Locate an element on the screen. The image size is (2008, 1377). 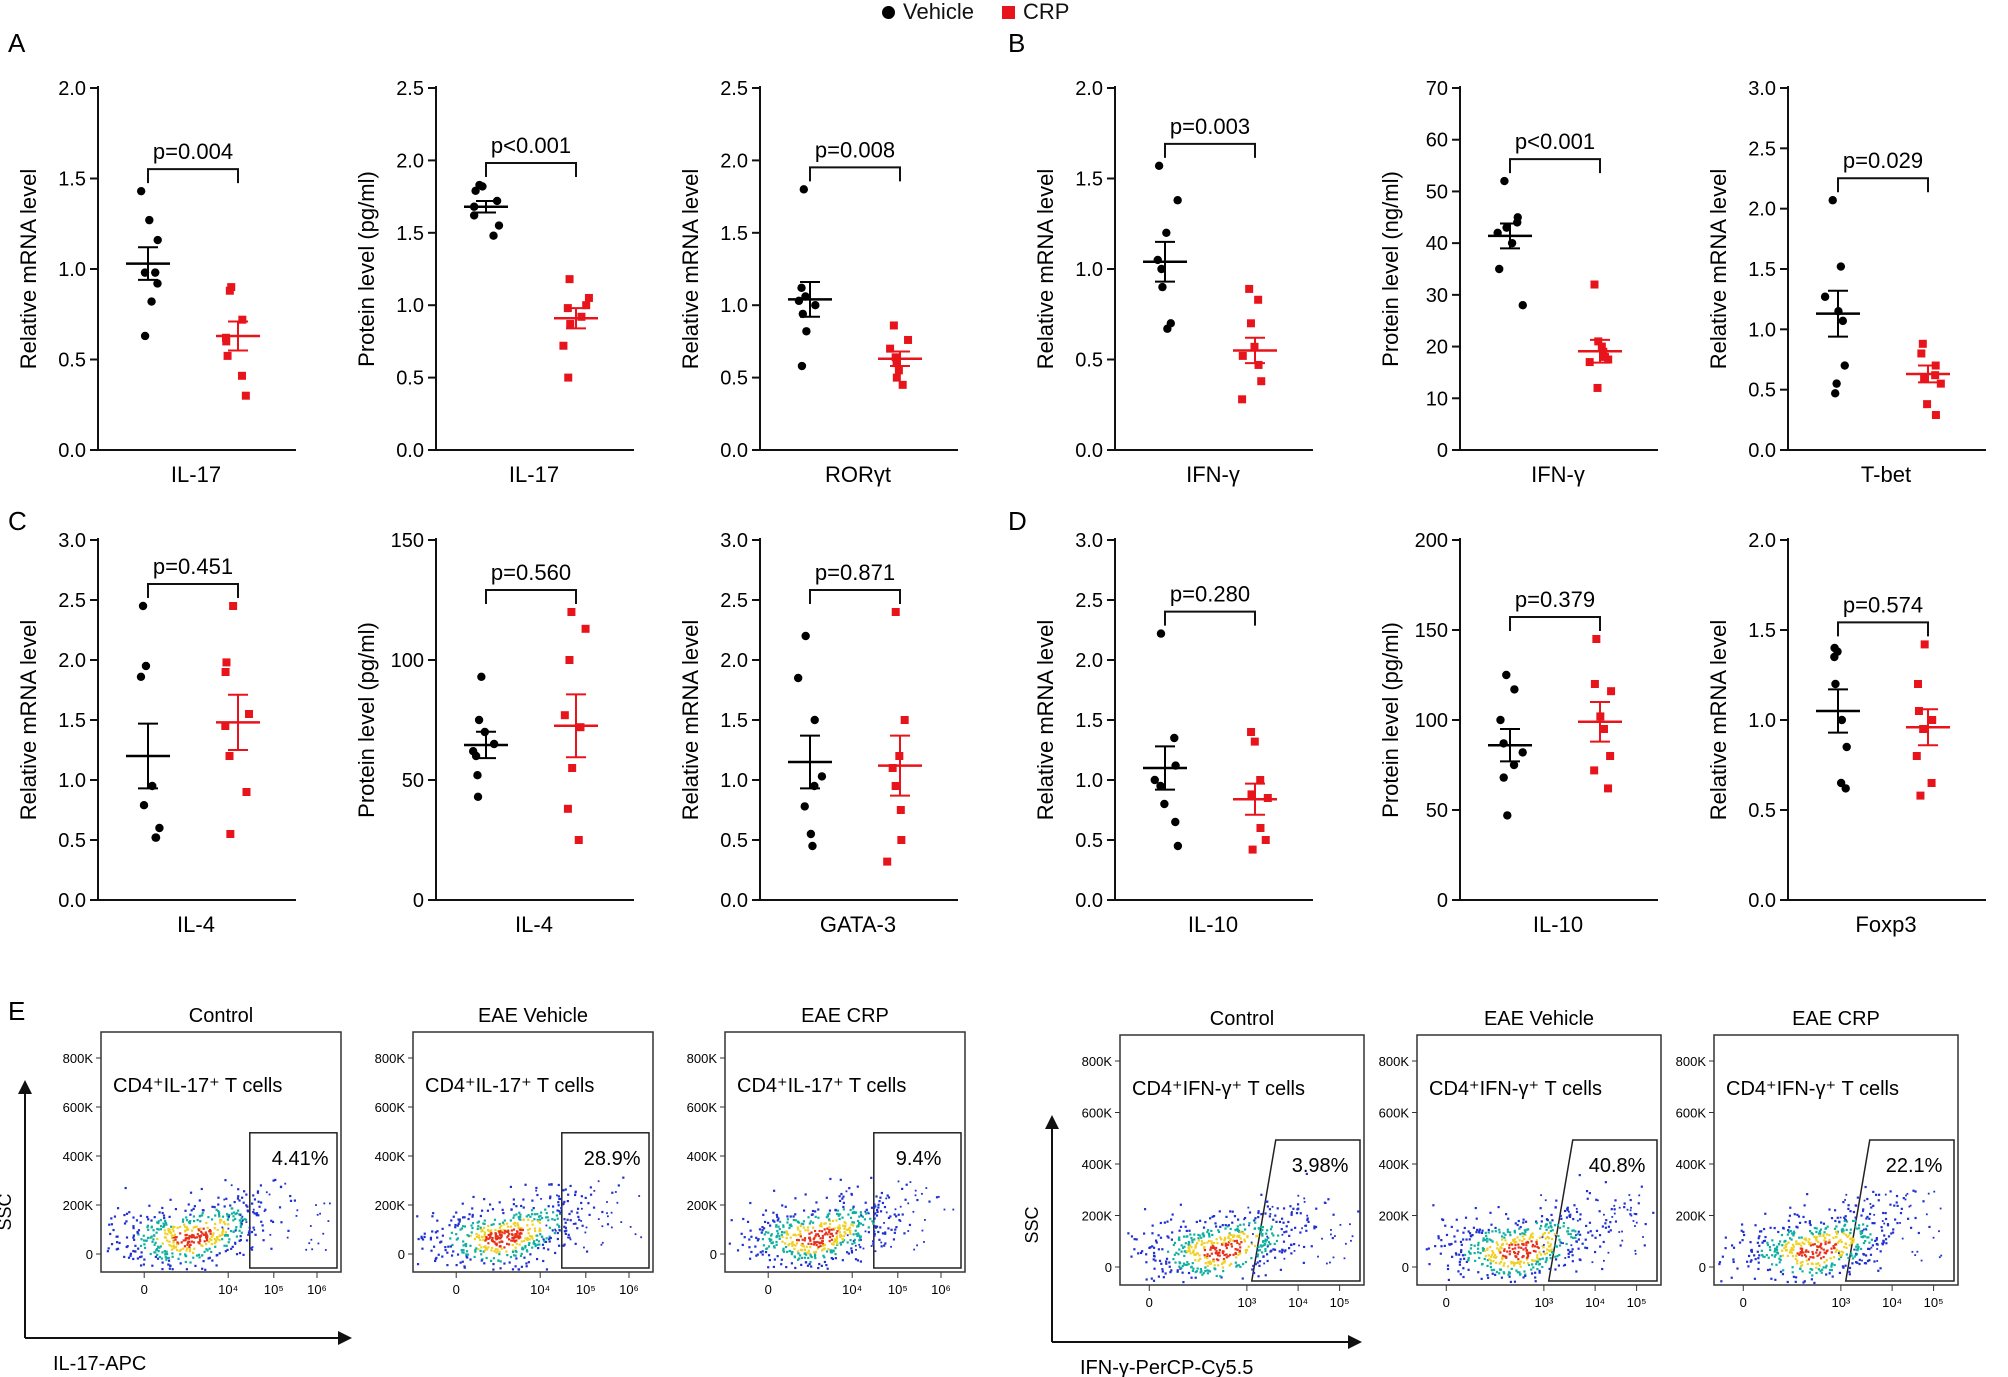
y-tick-label: 1.0 is located at coordinates (72, 781).